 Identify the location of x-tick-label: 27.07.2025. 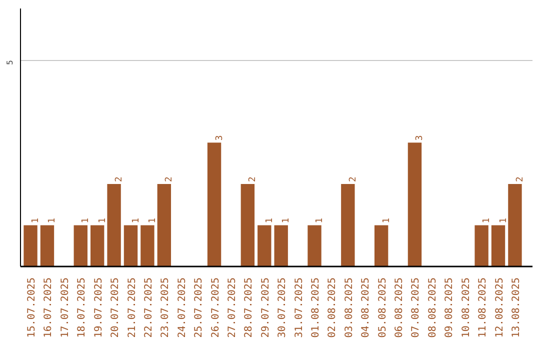
(232, 307).